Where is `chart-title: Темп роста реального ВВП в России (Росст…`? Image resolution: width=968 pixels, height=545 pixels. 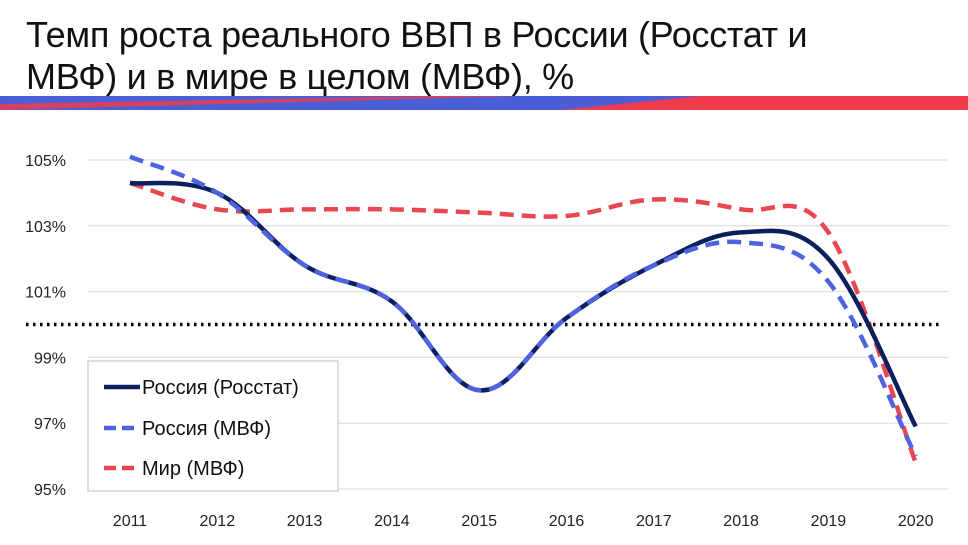 chart-title: Темп роста реального ВВП в России (Росст… is located at coordinates (476, 56).